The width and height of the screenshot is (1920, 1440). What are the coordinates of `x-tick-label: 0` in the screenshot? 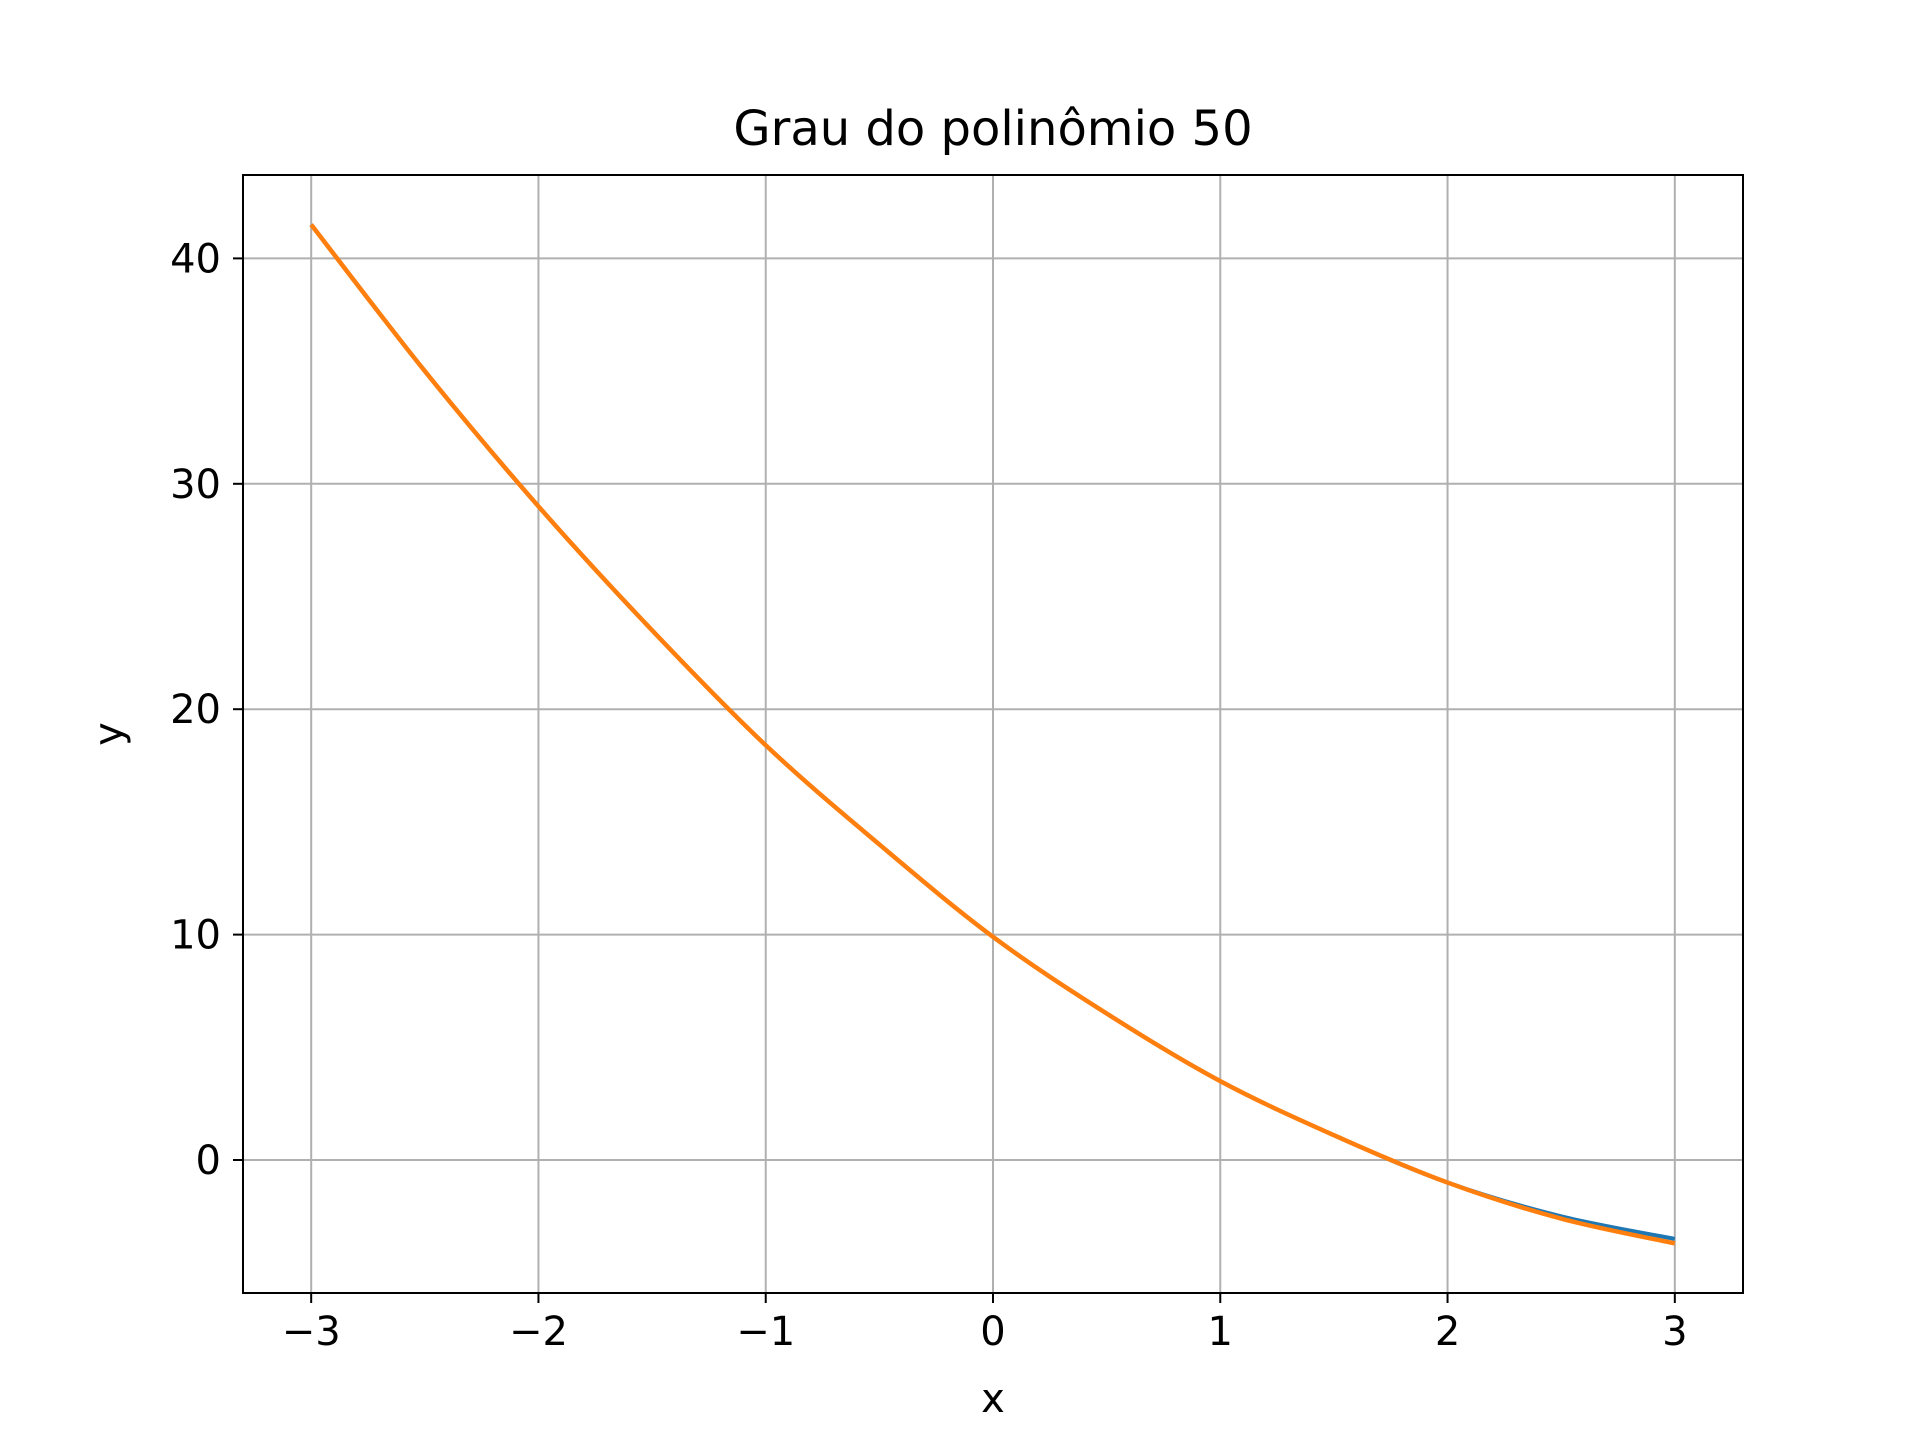 It's located at (992, 1332).